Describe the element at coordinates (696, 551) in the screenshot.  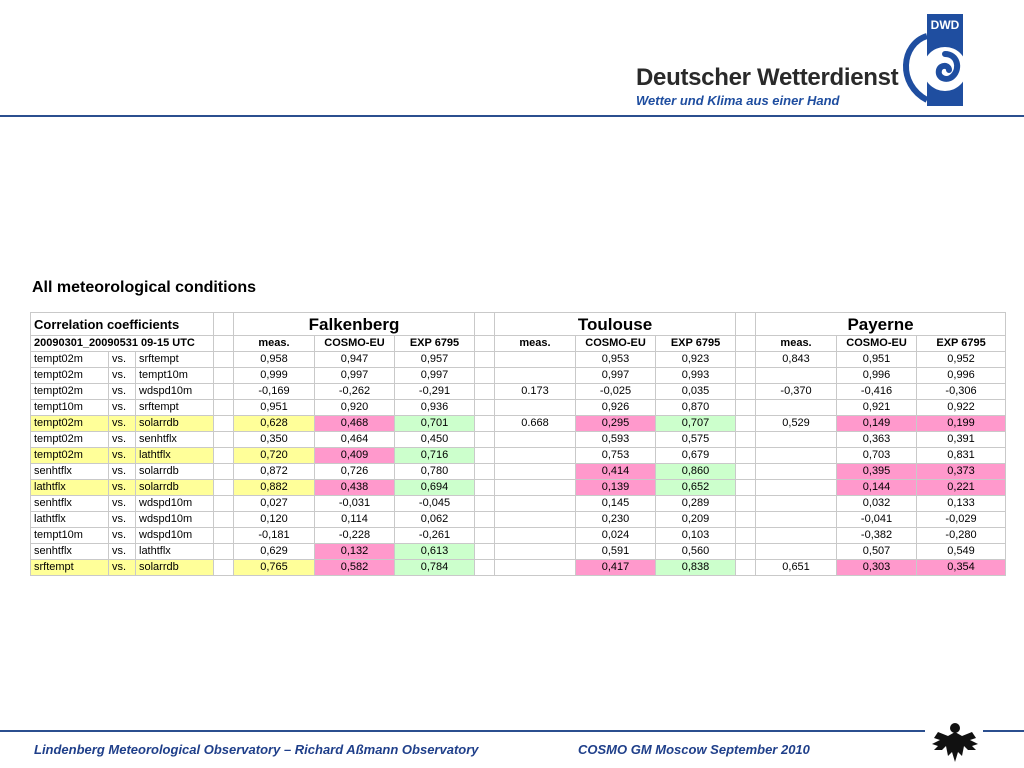
I see `value-cell: 0,560` at that location.